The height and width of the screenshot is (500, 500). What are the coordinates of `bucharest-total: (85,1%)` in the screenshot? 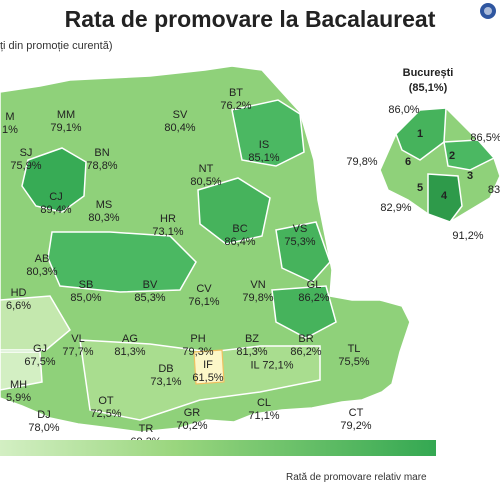 It's located at (428, 88).